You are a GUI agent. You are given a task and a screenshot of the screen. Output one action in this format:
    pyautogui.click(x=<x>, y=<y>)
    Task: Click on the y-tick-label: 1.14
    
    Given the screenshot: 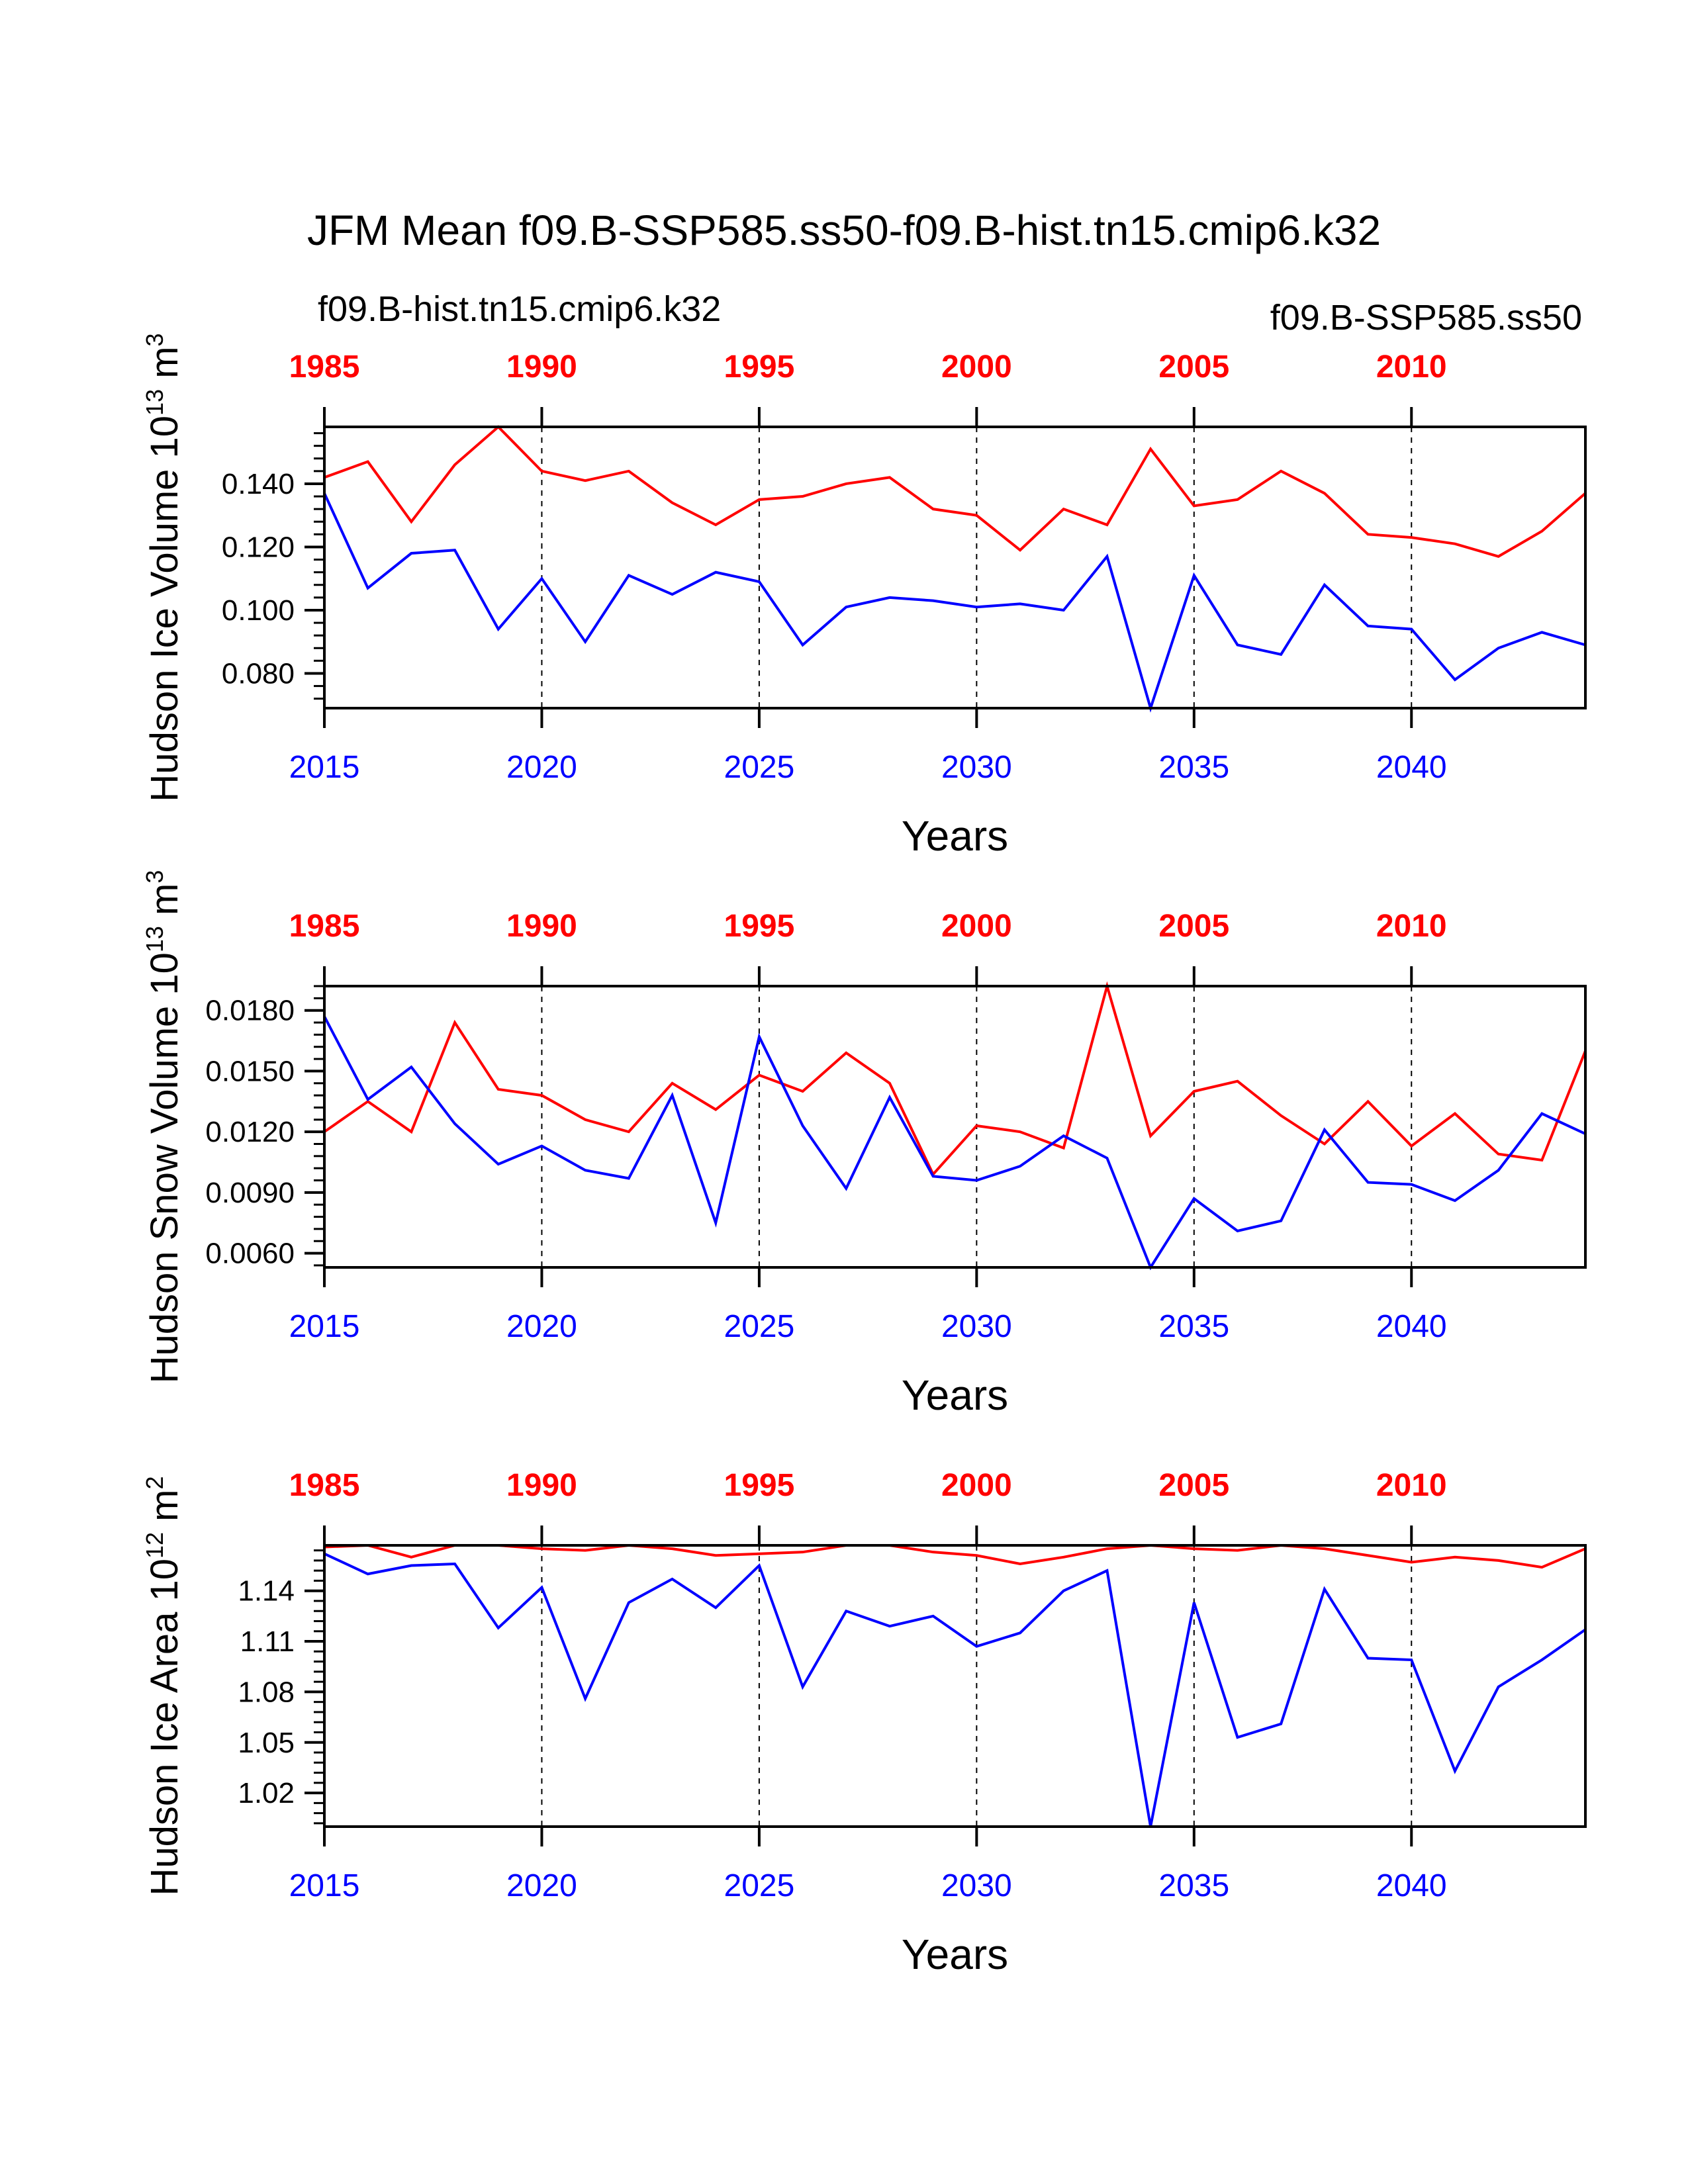 What is the action you would take?
    pyautogui.click(x=266, y=1592)
    